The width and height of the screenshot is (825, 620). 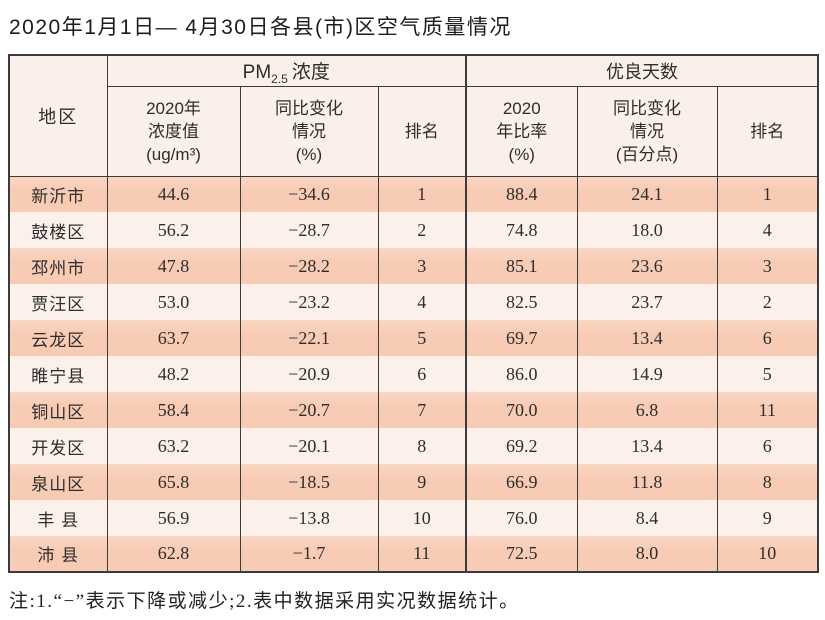 I want to click on region-cell: 泉山区, so click(x=58, y=482).